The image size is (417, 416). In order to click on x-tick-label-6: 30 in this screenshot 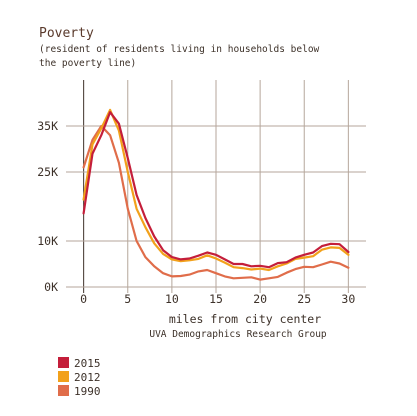, I will do `click(348, 299)`.